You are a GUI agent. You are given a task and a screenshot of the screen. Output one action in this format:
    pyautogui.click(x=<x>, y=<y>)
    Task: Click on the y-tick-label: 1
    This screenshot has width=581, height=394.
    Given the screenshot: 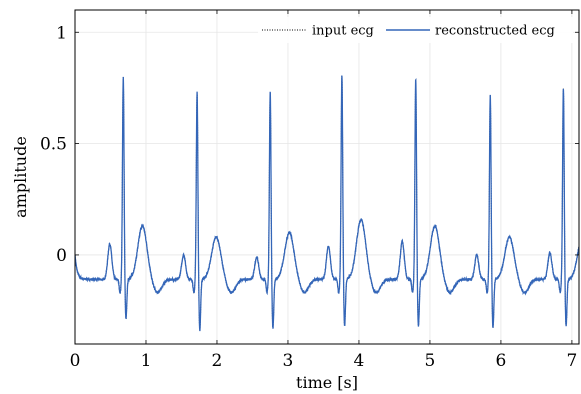 What is the action you would take?
    pyautogui.click(x=61, y=33)
    